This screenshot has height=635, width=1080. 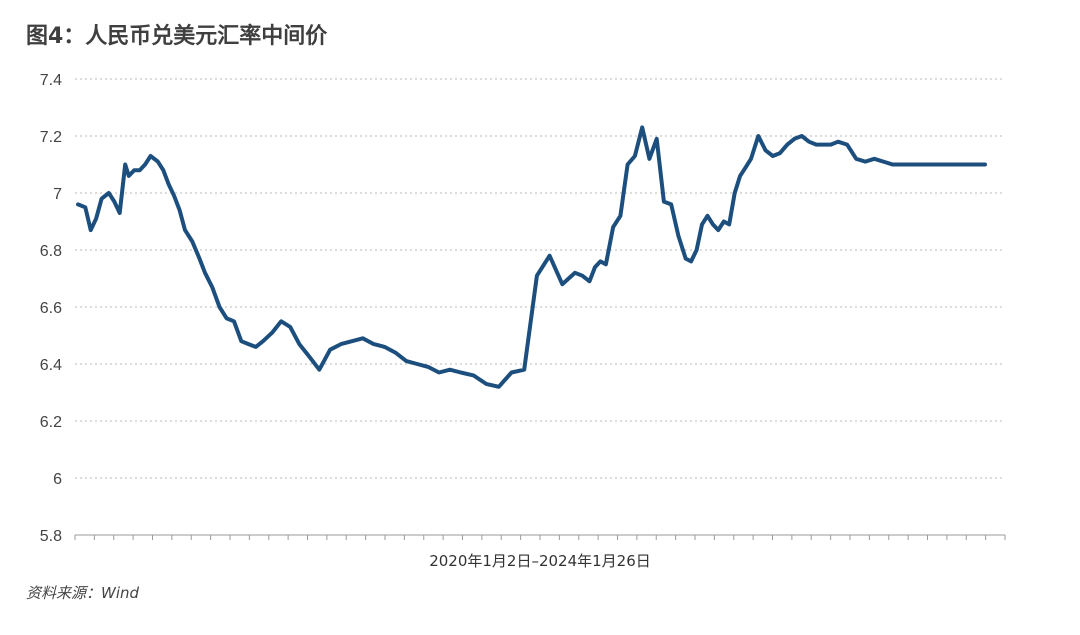 I want to click on y-tick-label: 7, so click(x=57, y=194).